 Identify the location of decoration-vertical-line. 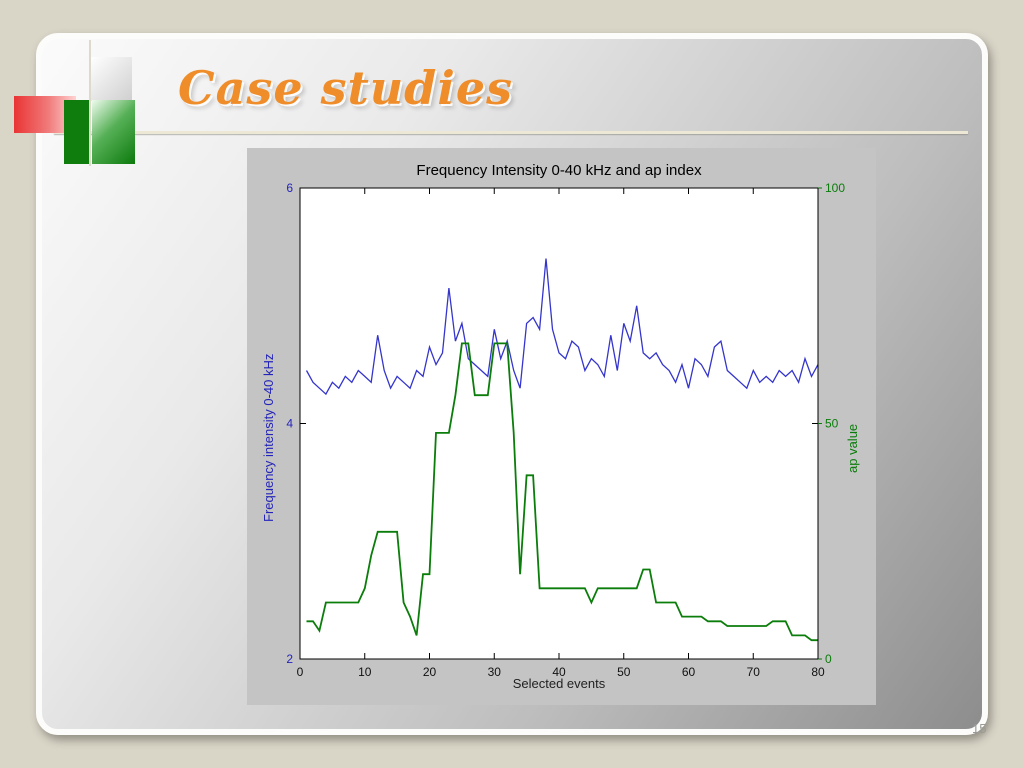
(90, 103).